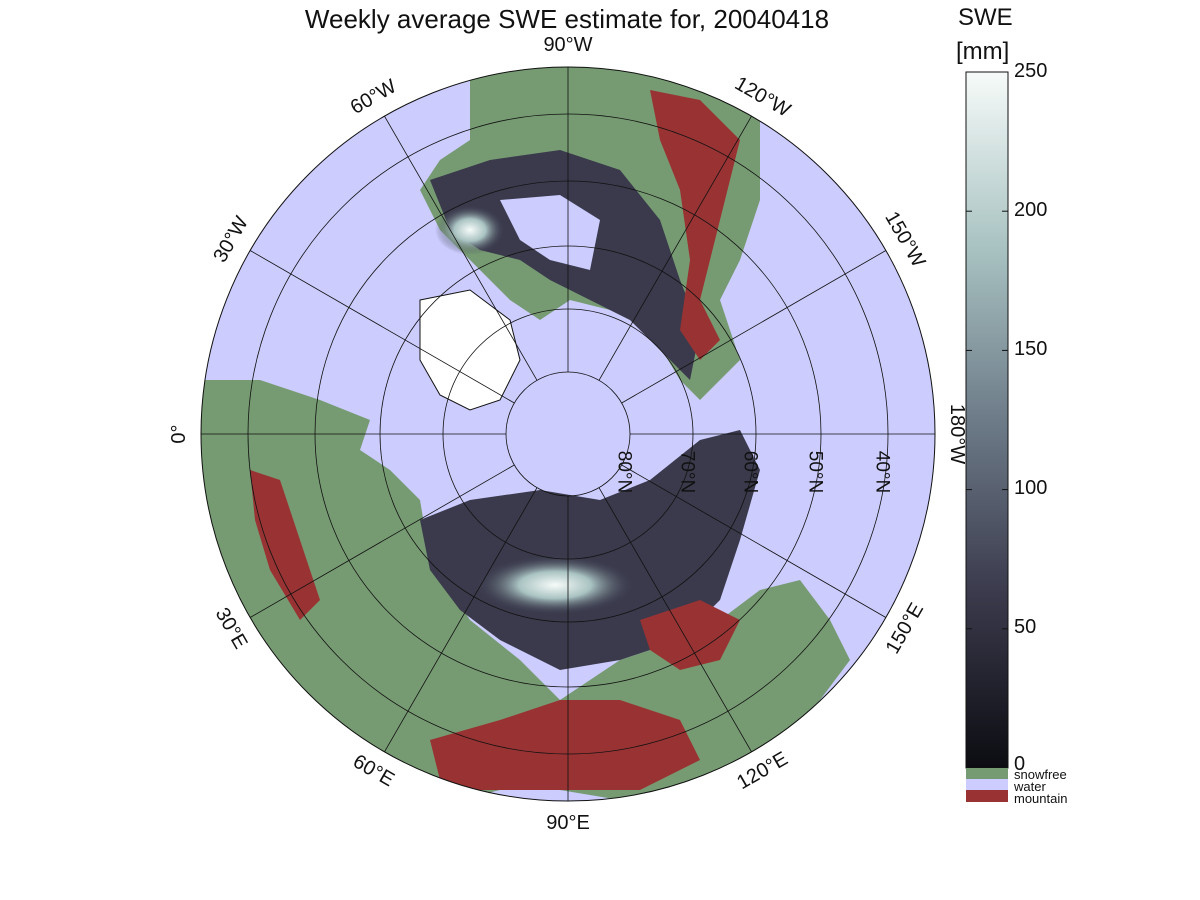  What do you see at coordinates (567, 45) in the screenshot?
I see `longitude-label: 90°W` at bounding box center [567, 45].